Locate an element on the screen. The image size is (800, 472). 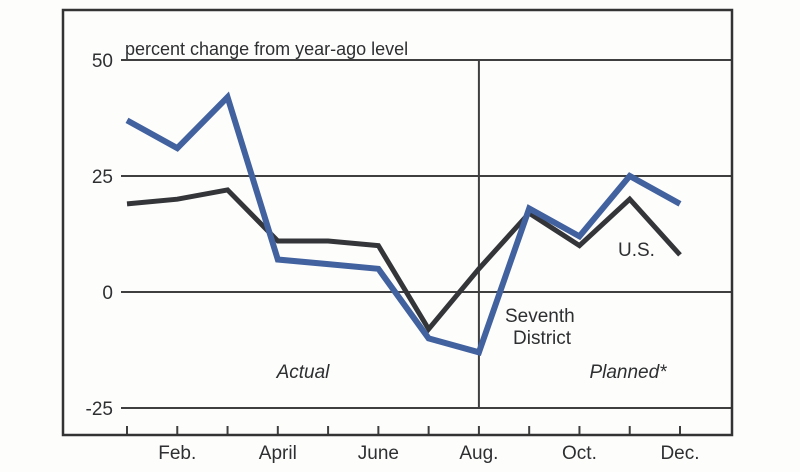
section-label-actual: Actual is located at coordinates (303, 372).